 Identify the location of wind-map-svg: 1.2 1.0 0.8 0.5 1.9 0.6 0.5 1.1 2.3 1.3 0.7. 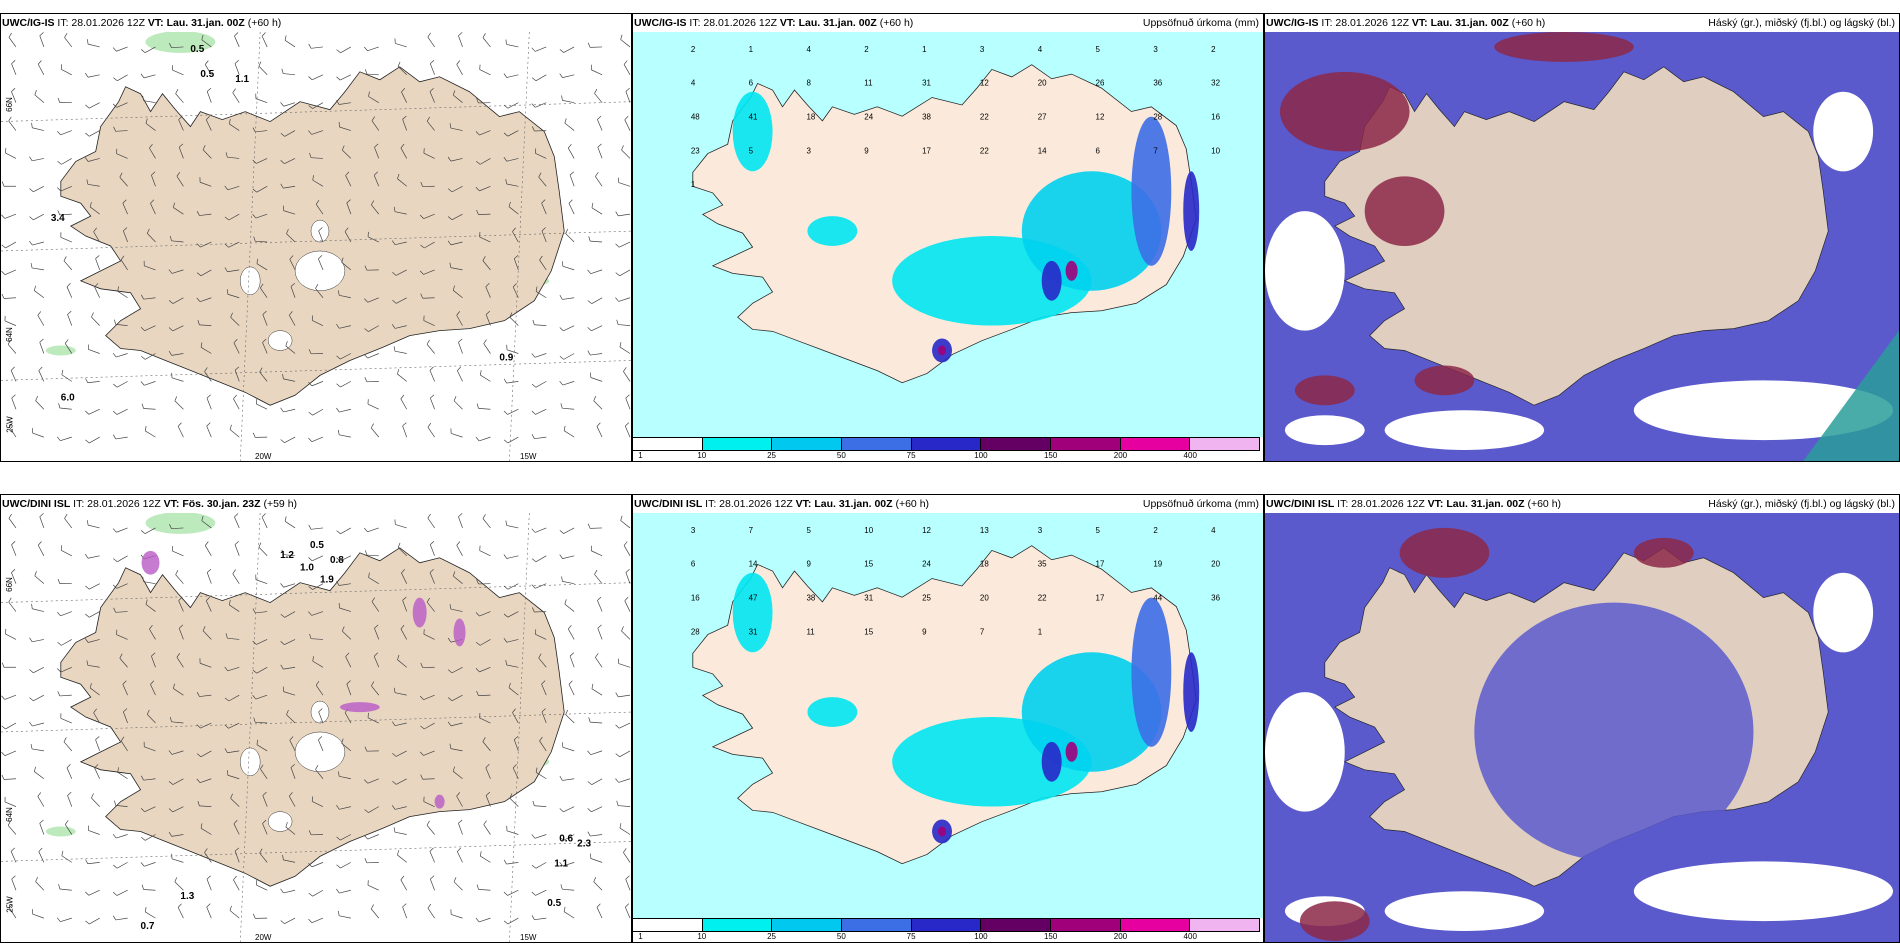
(316, 727).